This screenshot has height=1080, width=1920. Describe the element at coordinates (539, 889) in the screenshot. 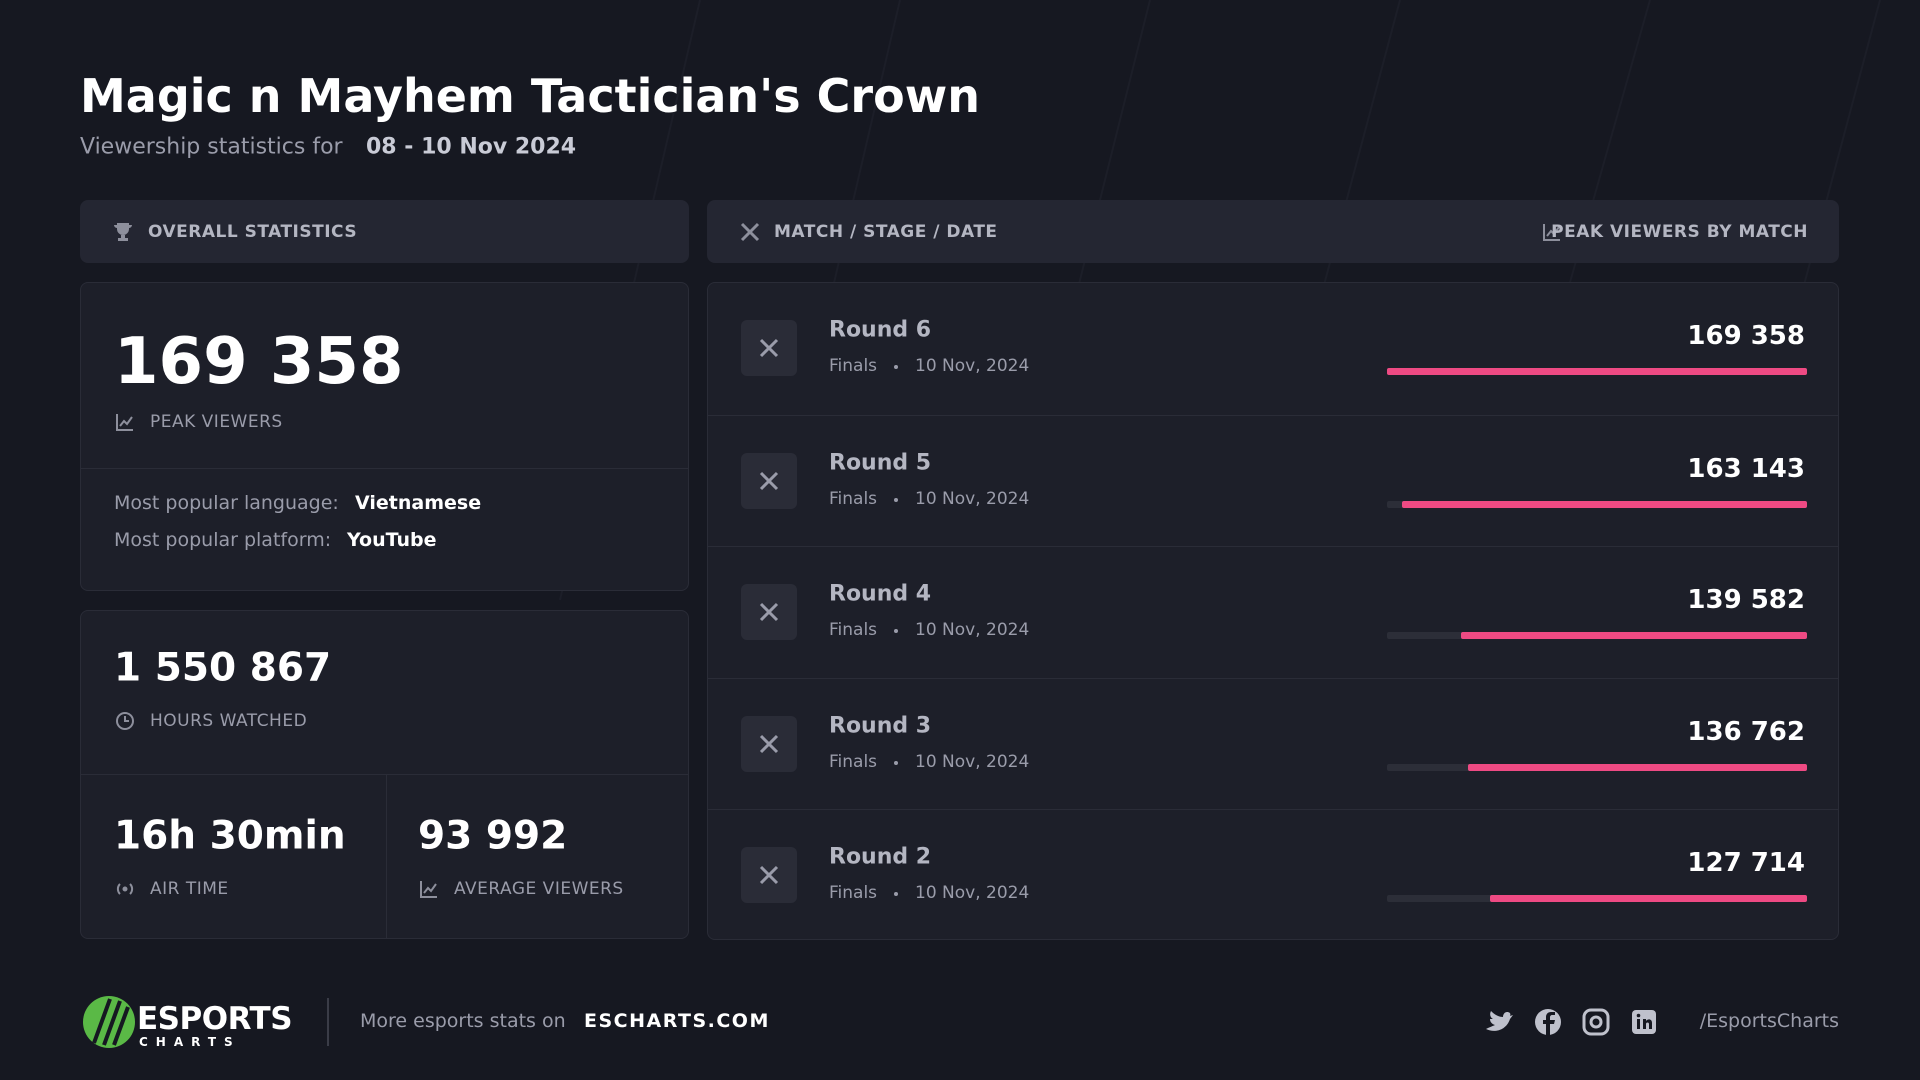

I see `average-label: AVERAGE VIEWERS` at that location.